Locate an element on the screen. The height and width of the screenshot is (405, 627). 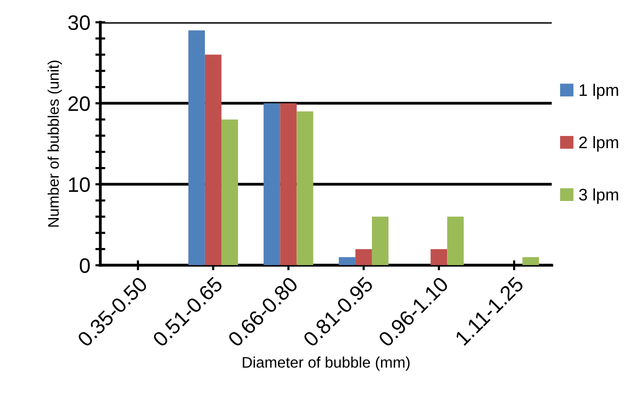
legend-label: 3 lpm is located at coordinates (598, 196).